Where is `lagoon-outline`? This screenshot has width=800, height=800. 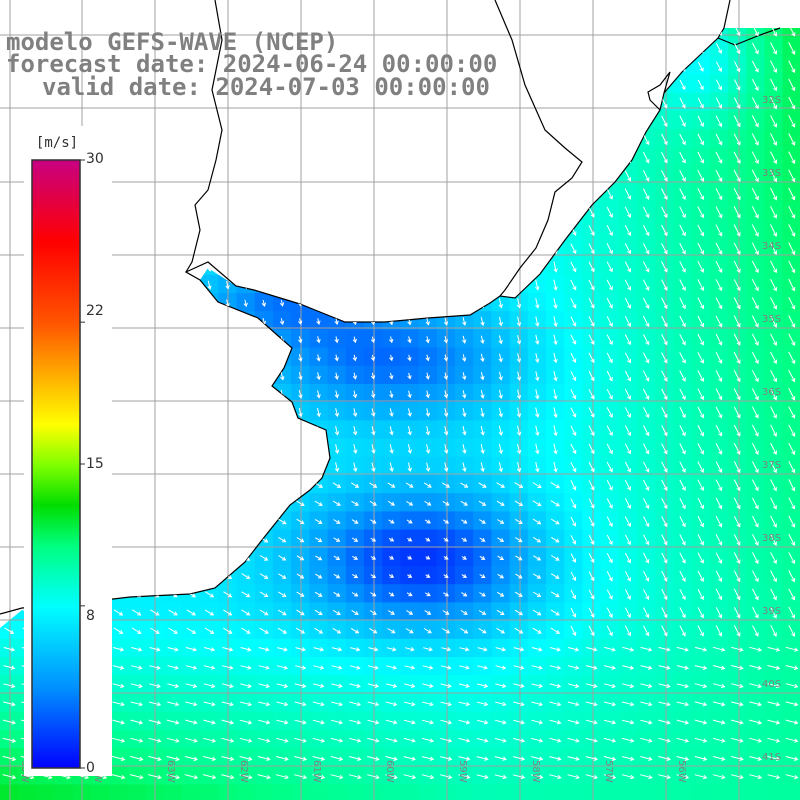 lagoon-outline is located at coordinates (749, 36).